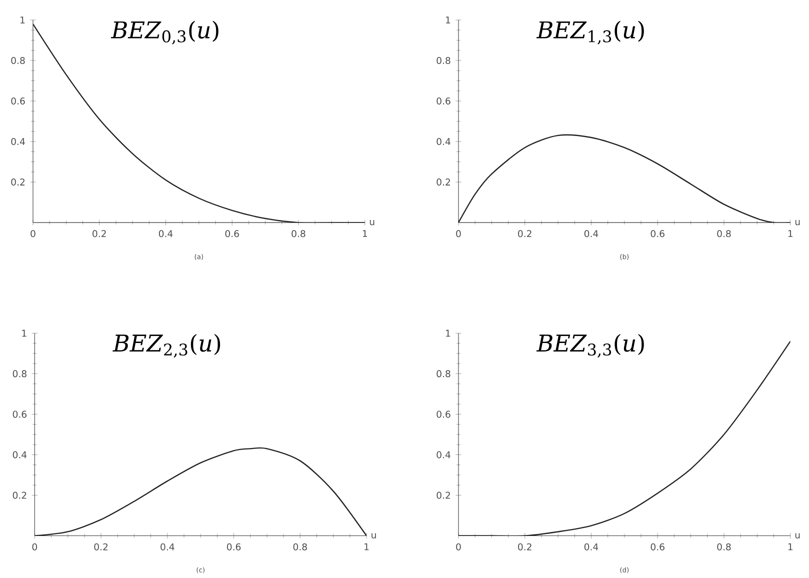  I want to click on chart-title: BEZ$_{1,3}$(u), so click(590, 32).